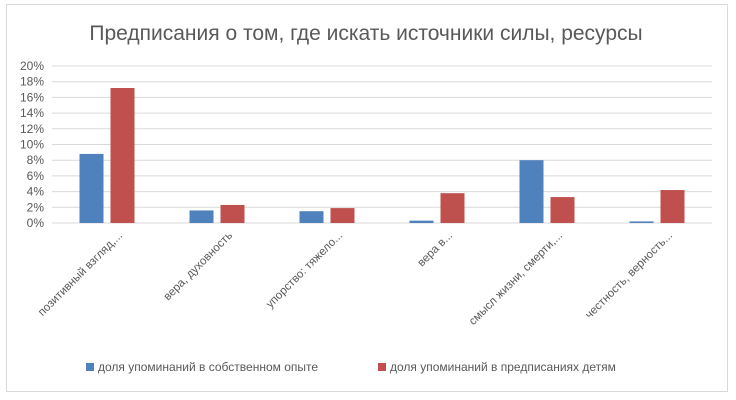 The image size is (736, 400). I want to click on y-tick-label: 0%, so click(36, 223).